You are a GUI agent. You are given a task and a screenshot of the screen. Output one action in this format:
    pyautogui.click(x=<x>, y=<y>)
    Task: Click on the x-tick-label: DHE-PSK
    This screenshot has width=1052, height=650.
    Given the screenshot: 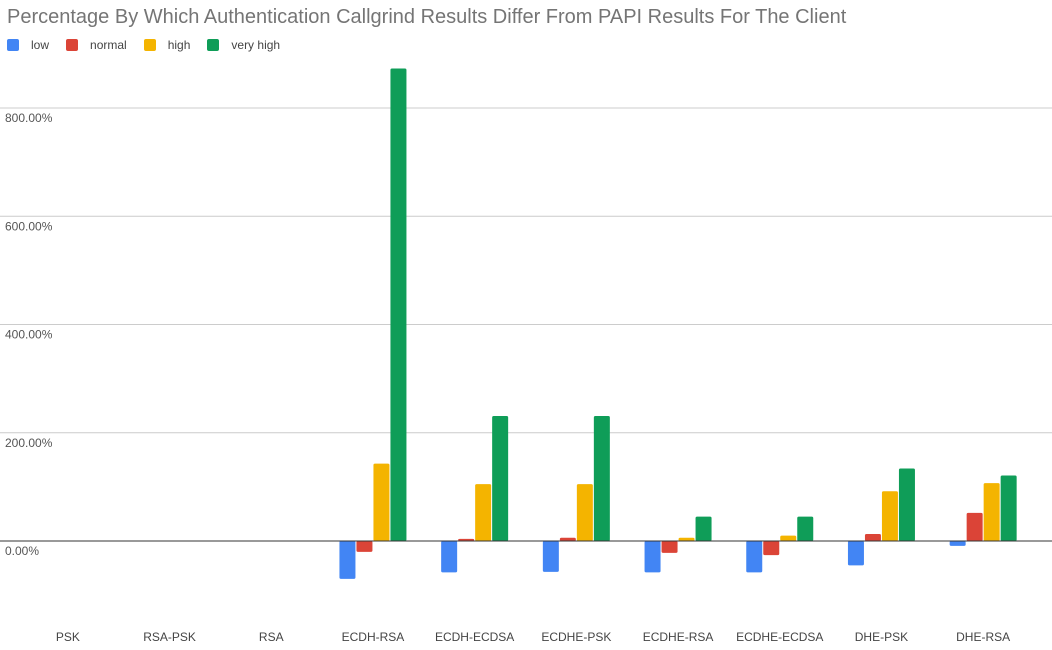 What is the action you would take?
    pyautogui.click(x=881, y=637)
    